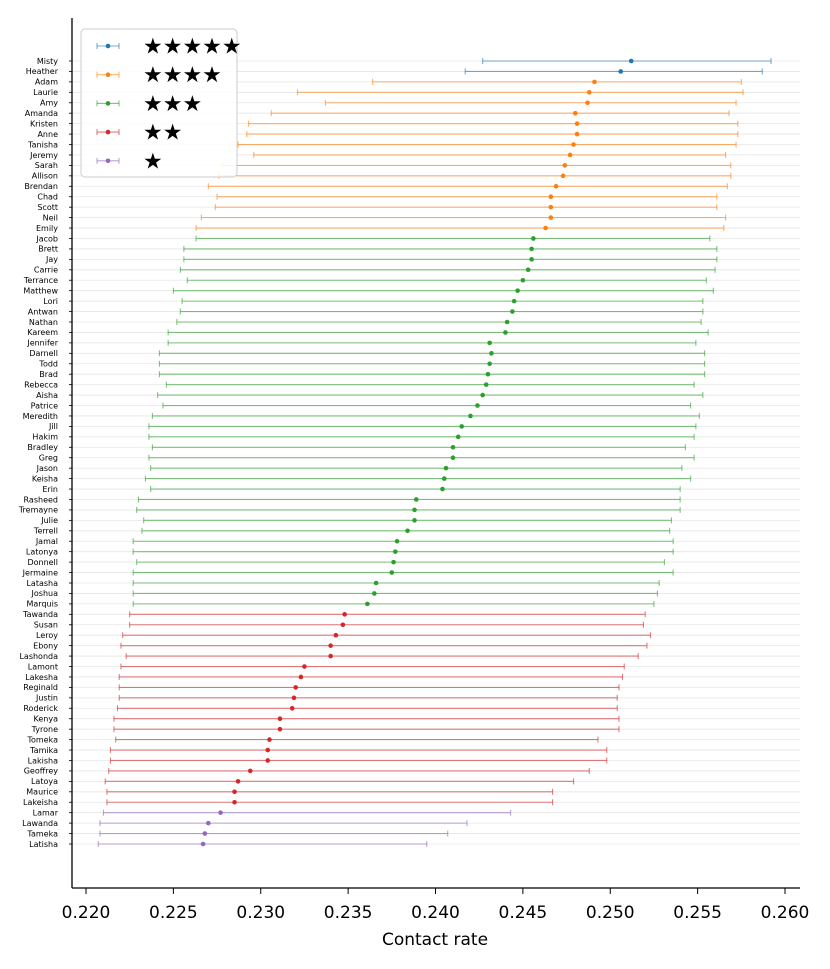  Describe the element at coordinates (47, 207) in the screenshot. I see `y-tick-label: Scott` at that location.